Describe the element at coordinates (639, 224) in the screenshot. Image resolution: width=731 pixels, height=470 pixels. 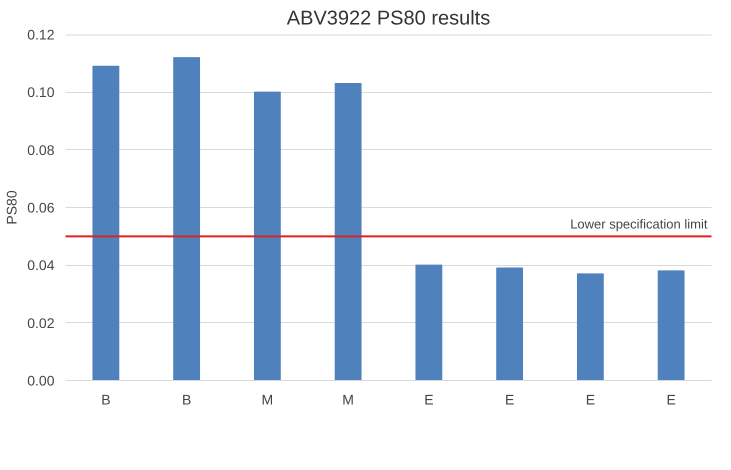
I see `ref-line-label: Lower specification limit` at that location.